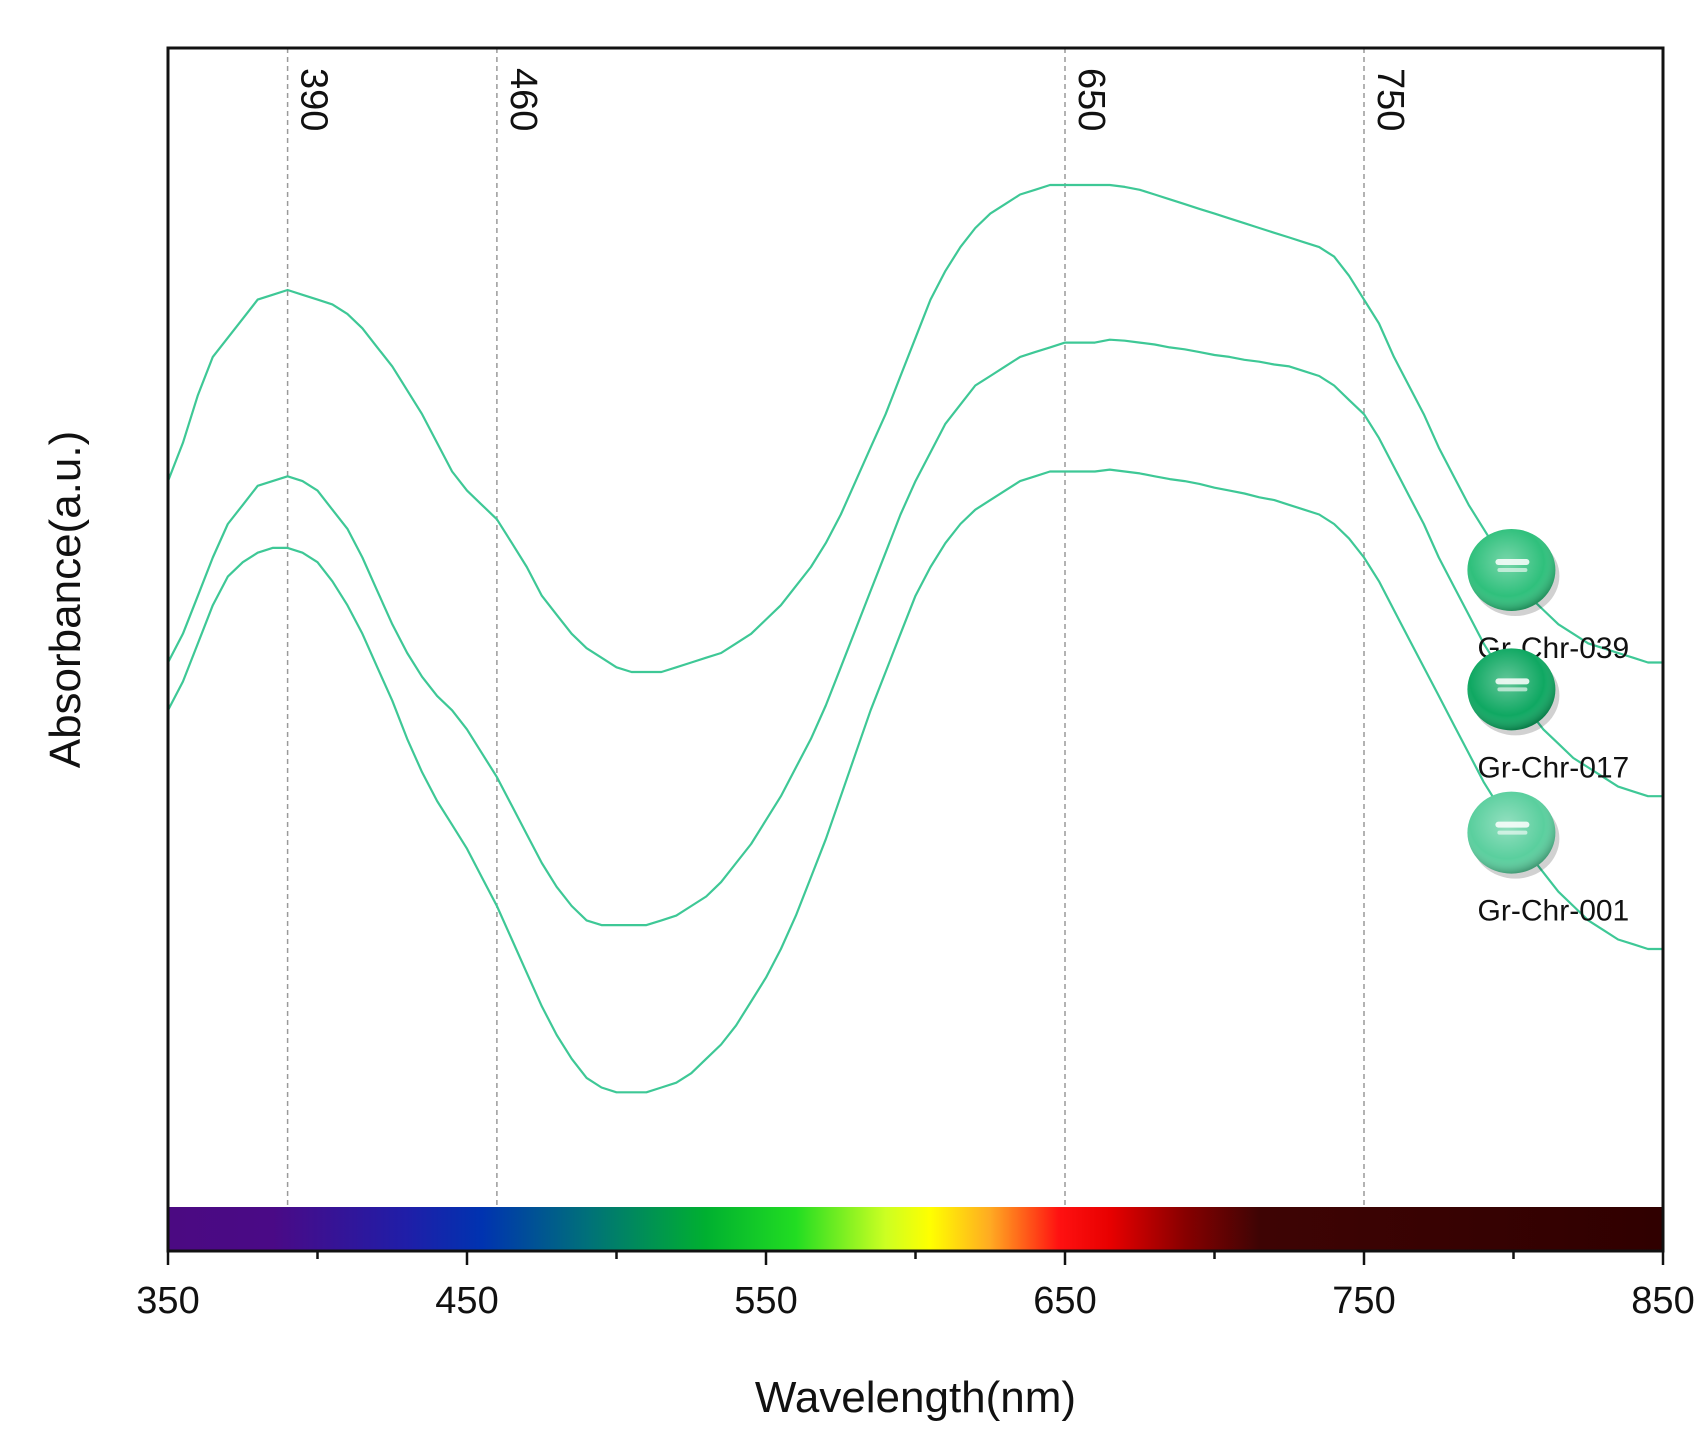 The image size is (1702, 1454). I want to click on x-axis-ticks: 350 450 550 650 750 850, so click(915, 1286).